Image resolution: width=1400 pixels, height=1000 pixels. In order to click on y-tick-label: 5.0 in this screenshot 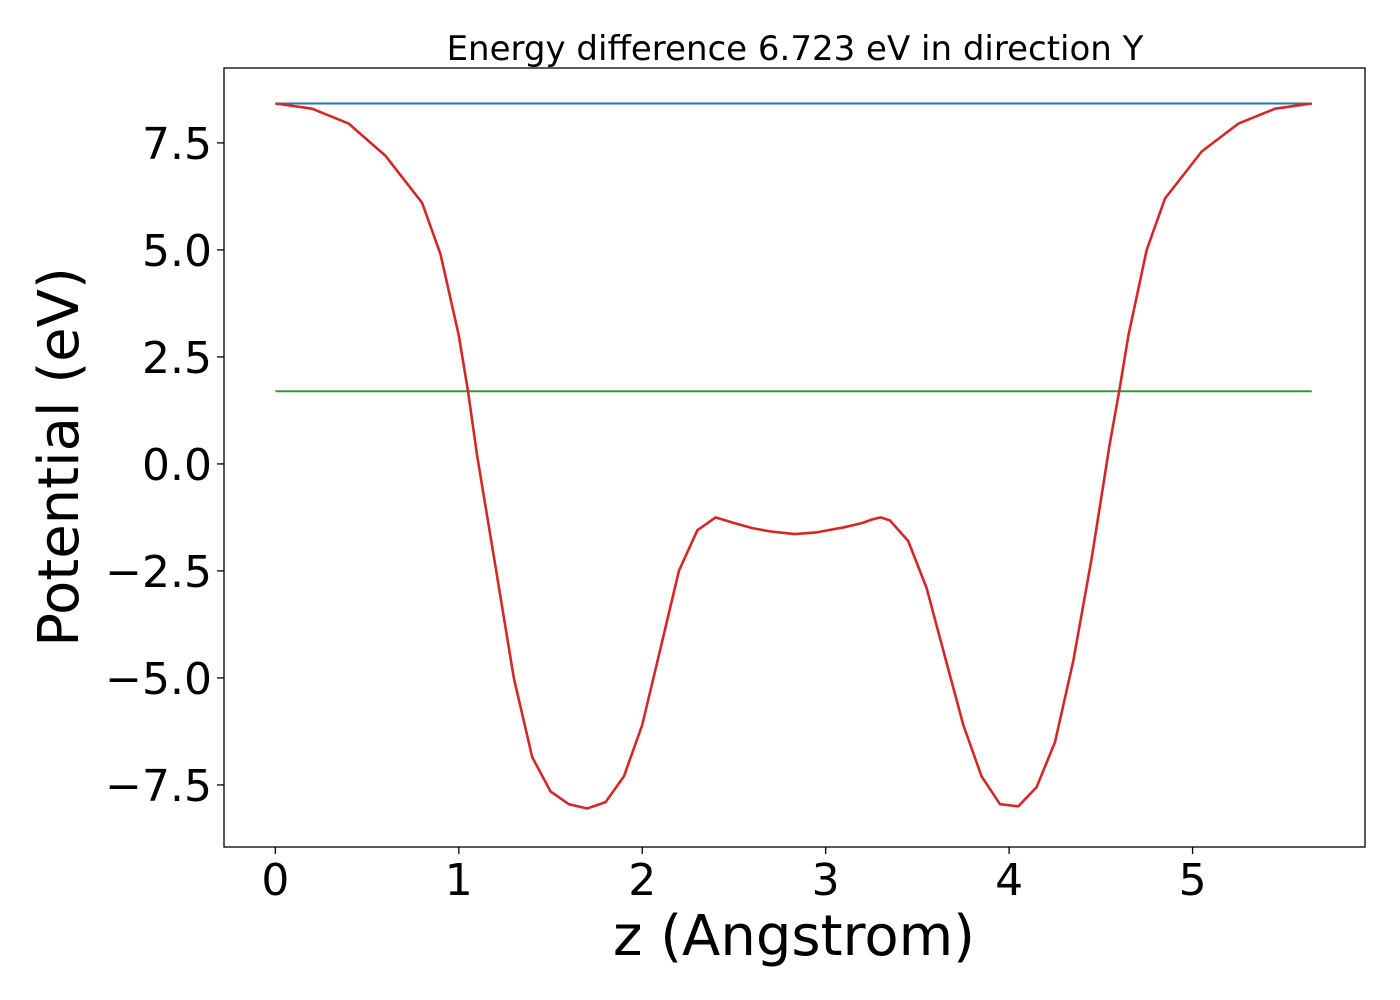, I will do `click(177, 251)`.